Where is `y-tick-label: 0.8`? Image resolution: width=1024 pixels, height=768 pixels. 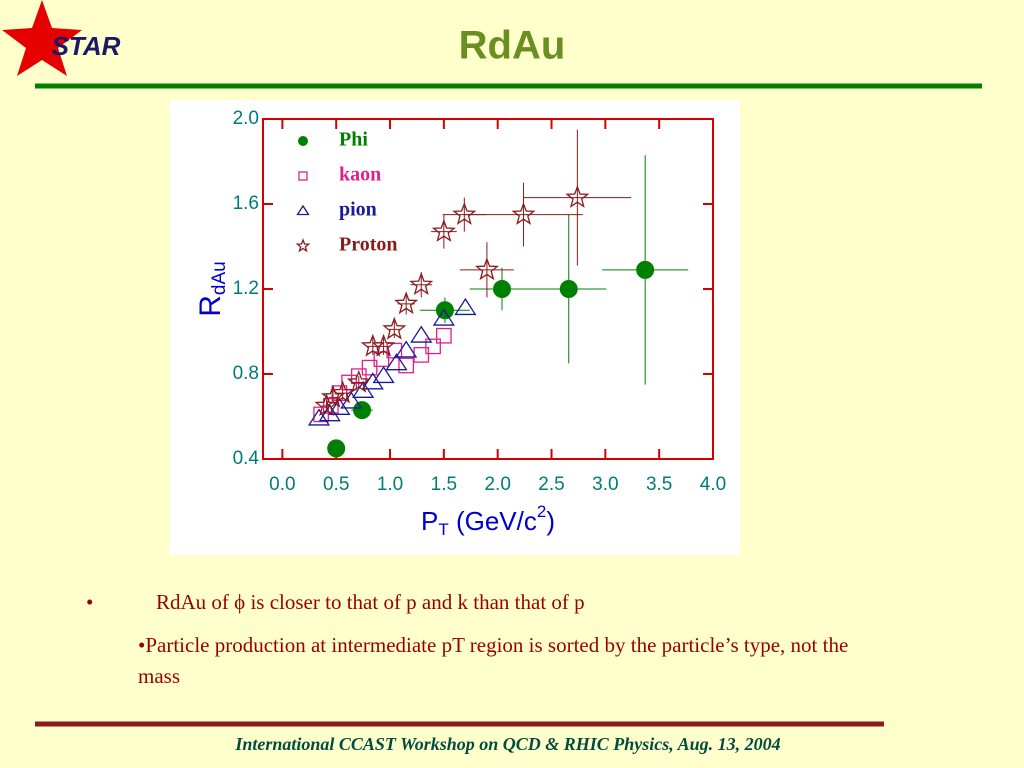
y-tick-label: 0.8 is located at coordinates (246, 373).